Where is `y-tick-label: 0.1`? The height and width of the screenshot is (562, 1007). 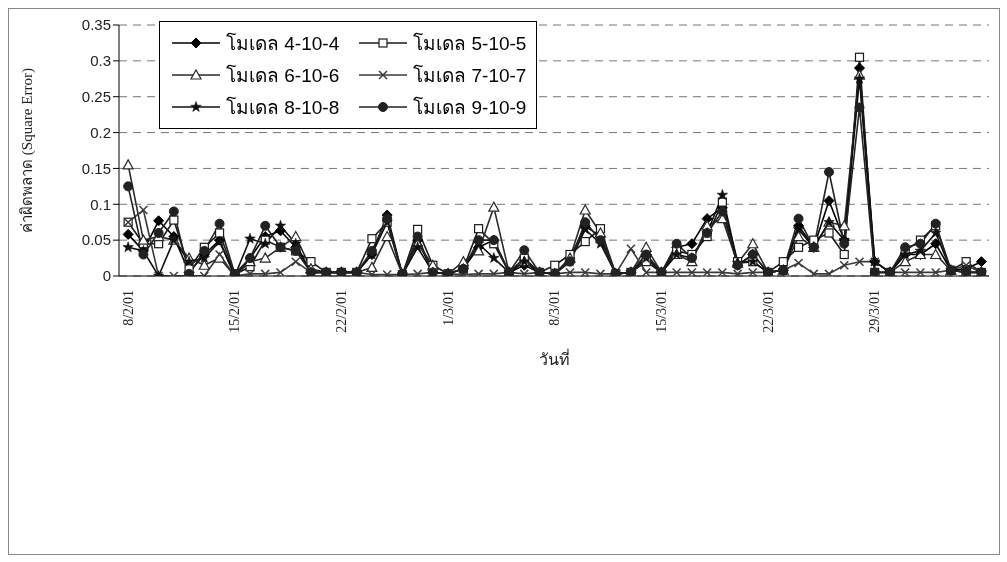 y-tick-label: 0.1 is located at coordinates (100, 204).